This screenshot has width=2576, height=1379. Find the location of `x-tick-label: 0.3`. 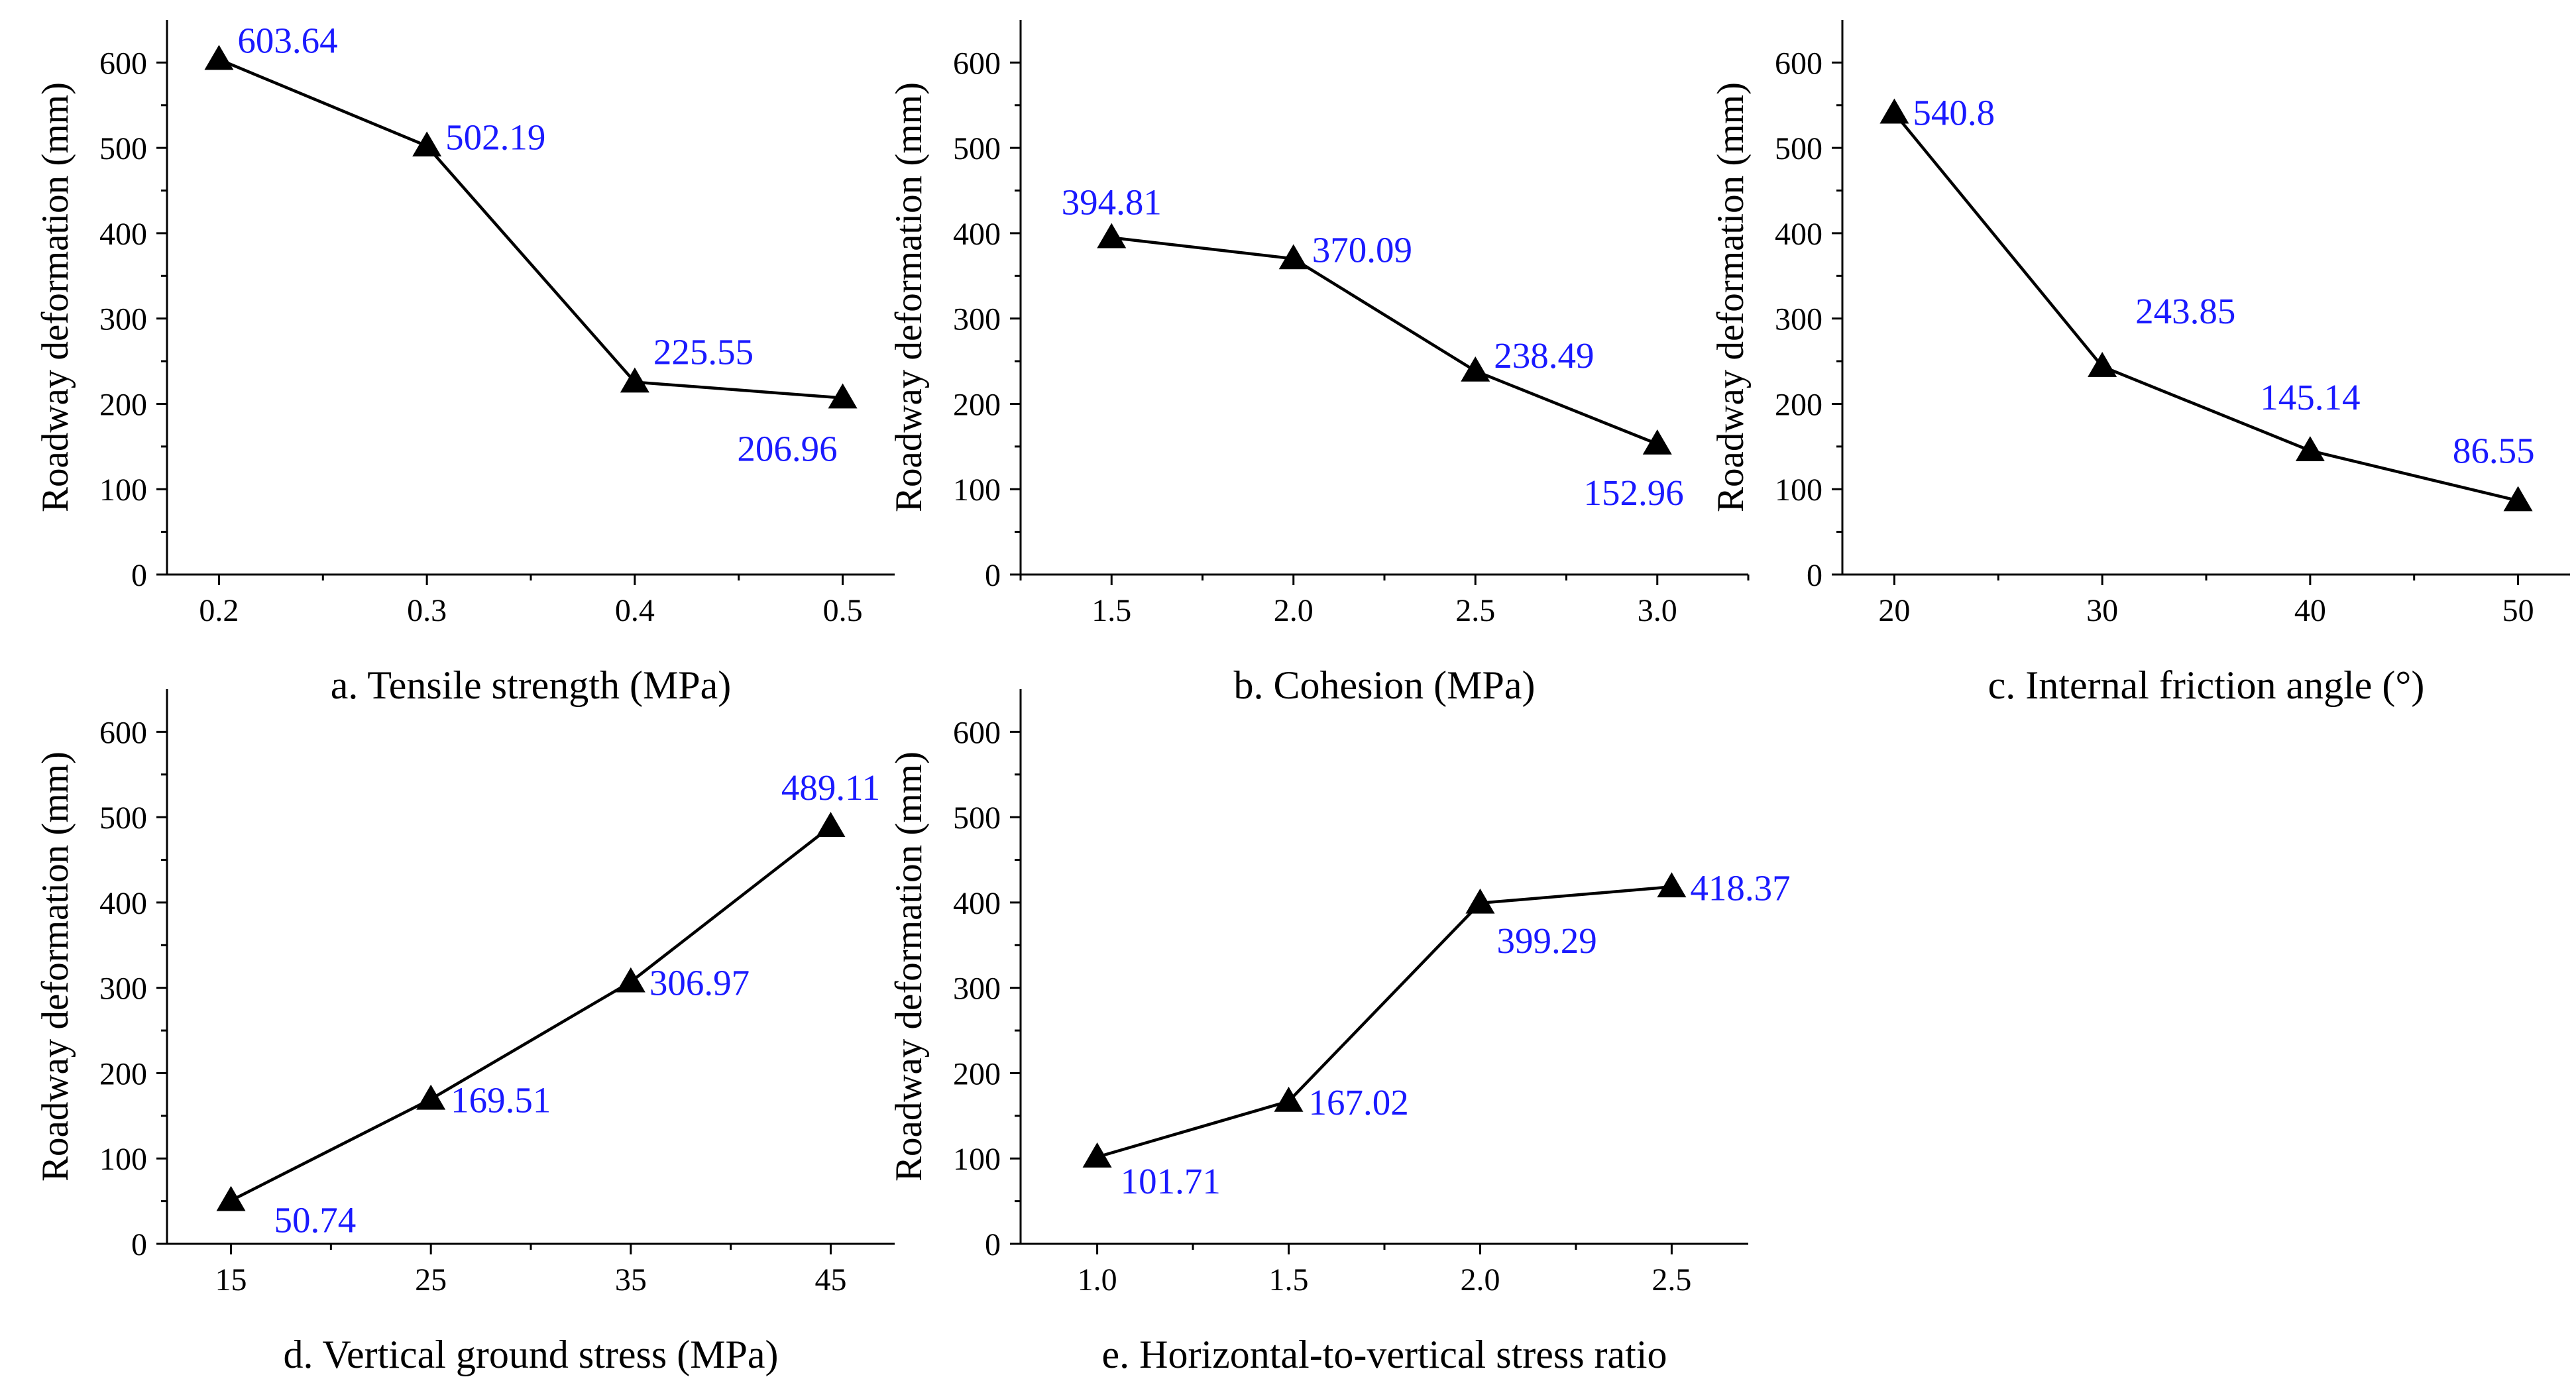

x-tick-label: 0.3 is located at coordinates (427, 611).